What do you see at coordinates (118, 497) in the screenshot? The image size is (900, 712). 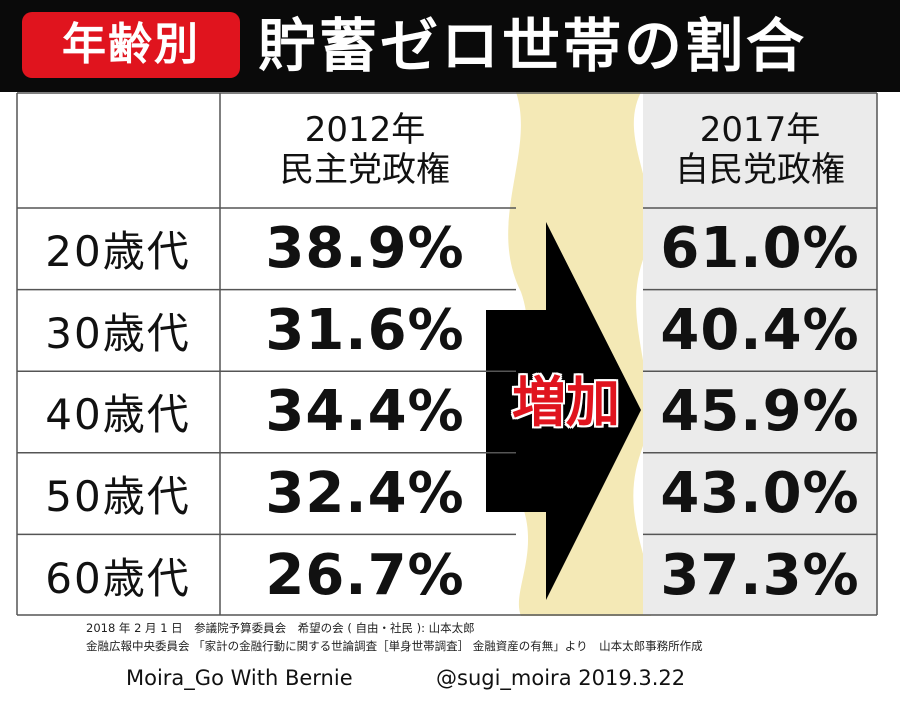 I see `age-label: 50歳代` at bounding box center [118, 497].